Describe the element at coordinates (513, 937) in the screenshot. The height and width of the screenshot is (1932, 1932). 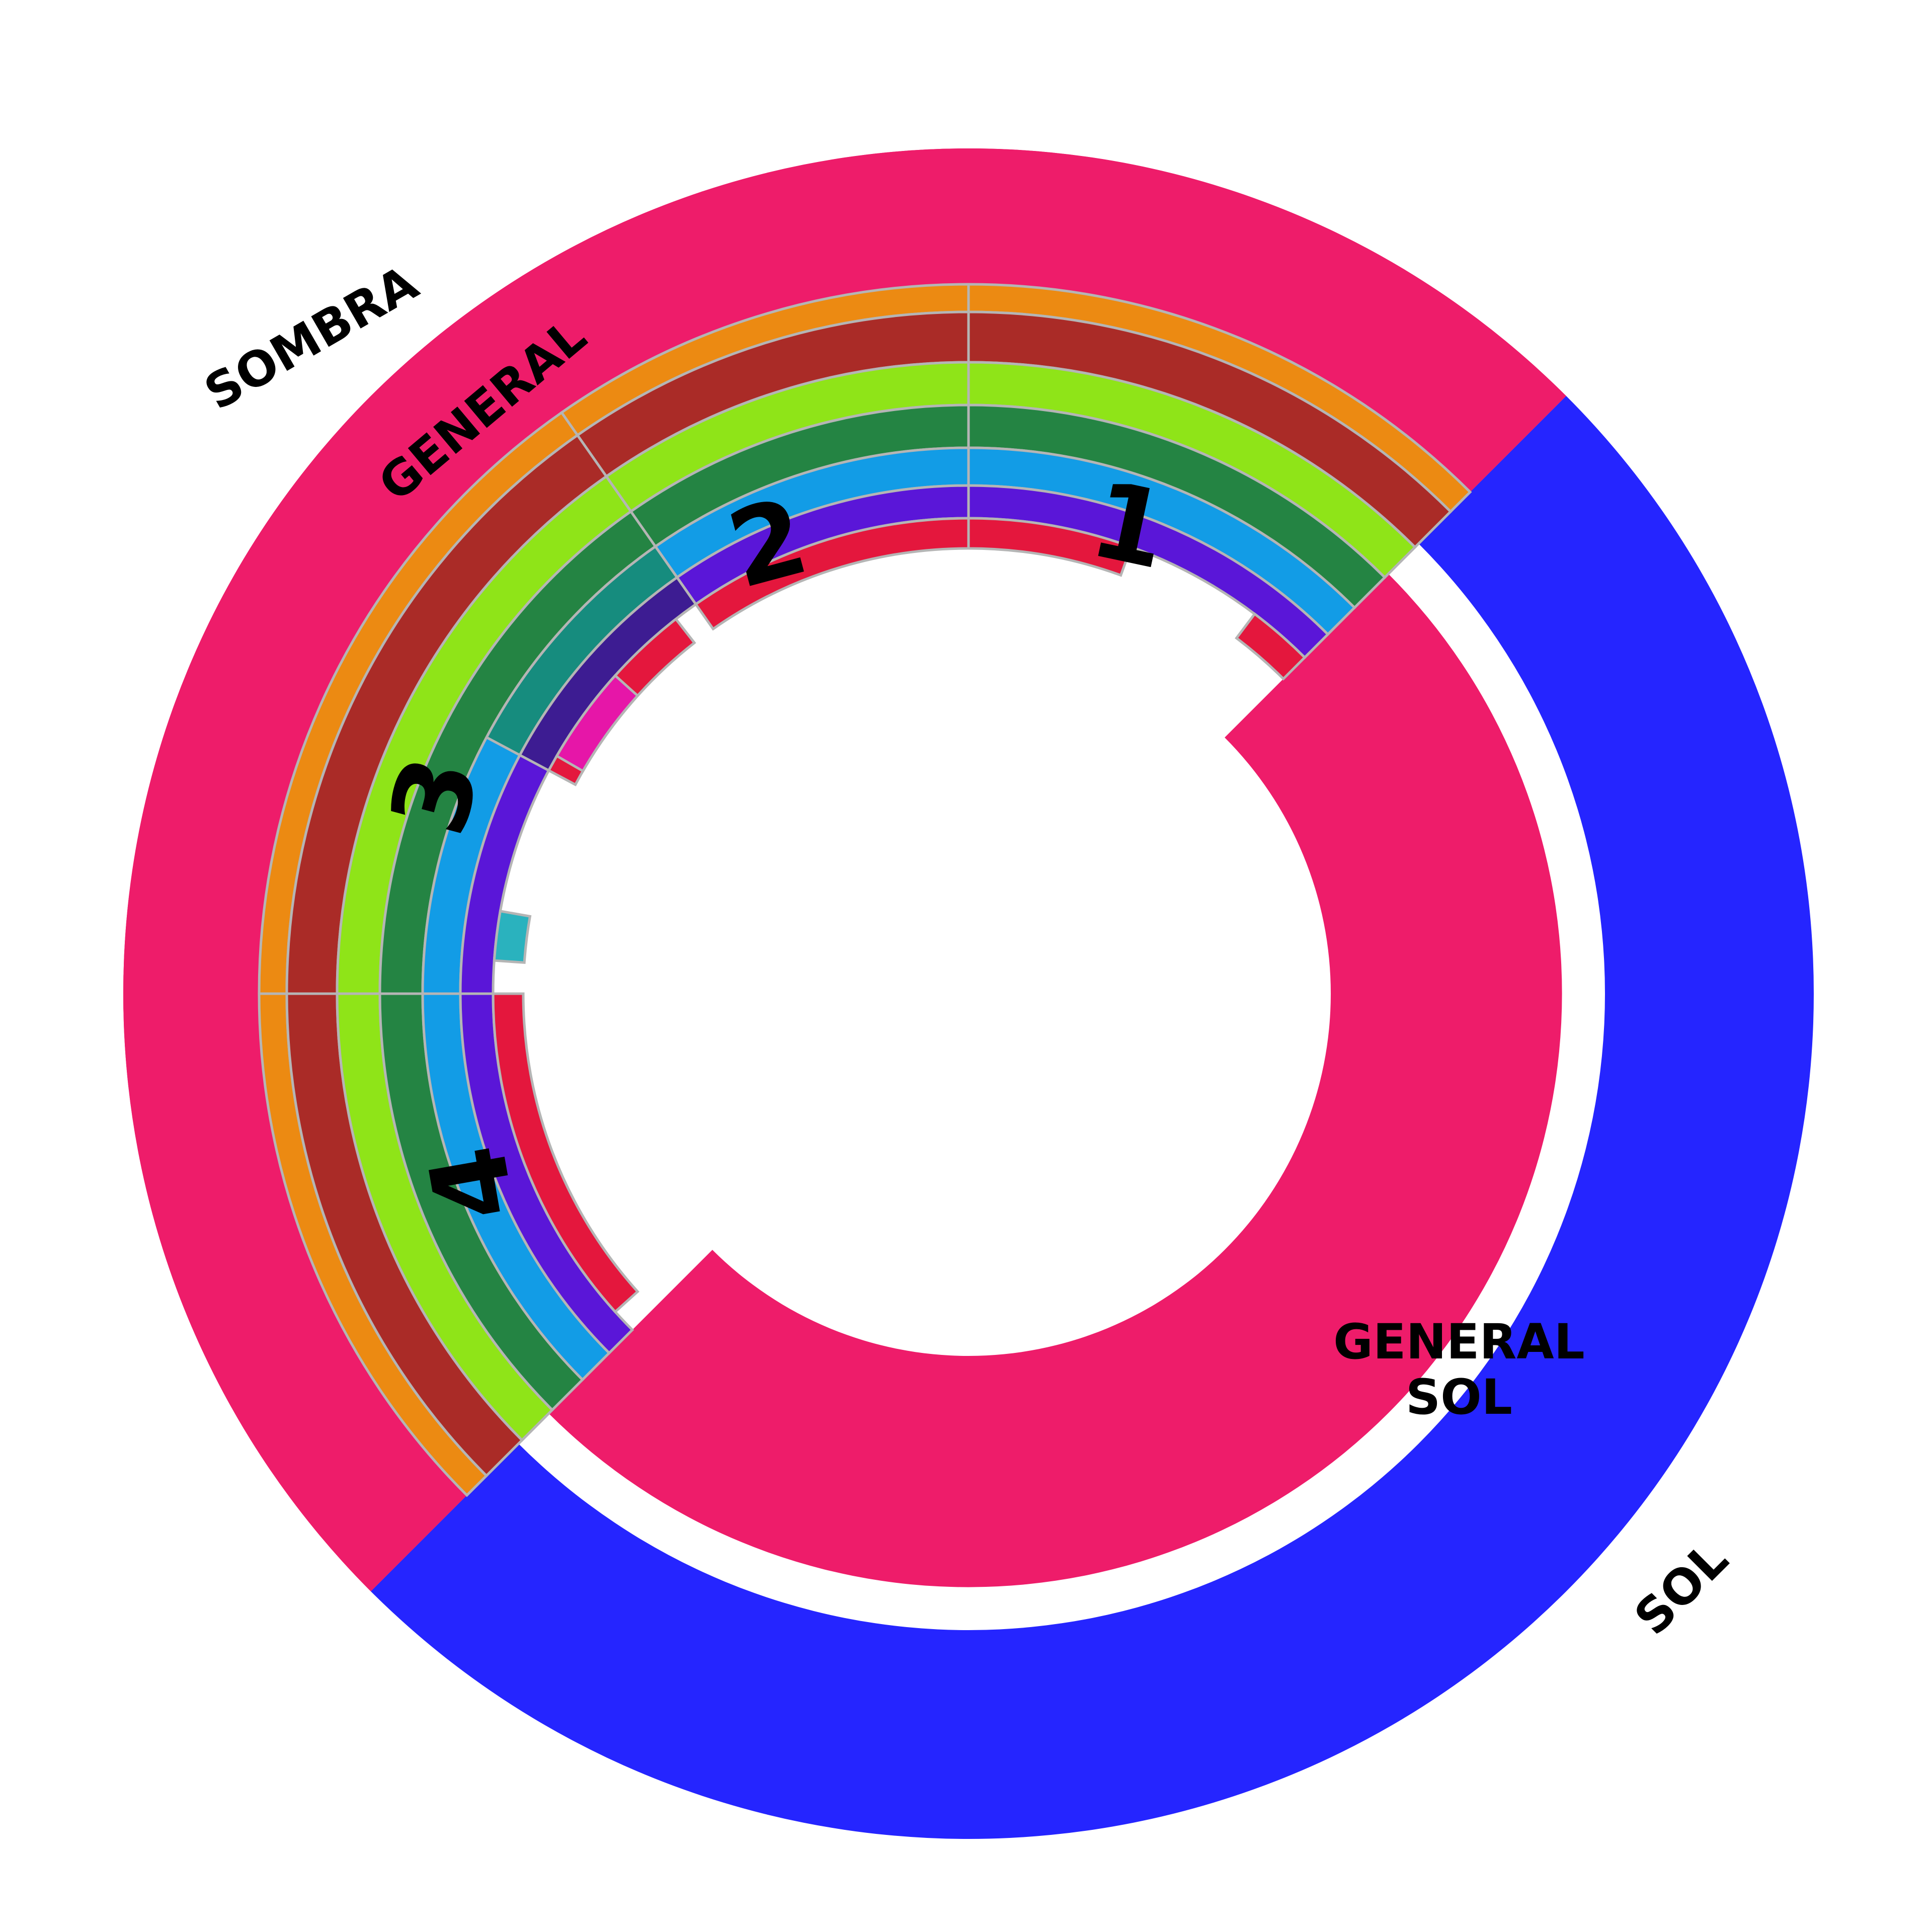
I see `section-3-row-cyan` at that location.